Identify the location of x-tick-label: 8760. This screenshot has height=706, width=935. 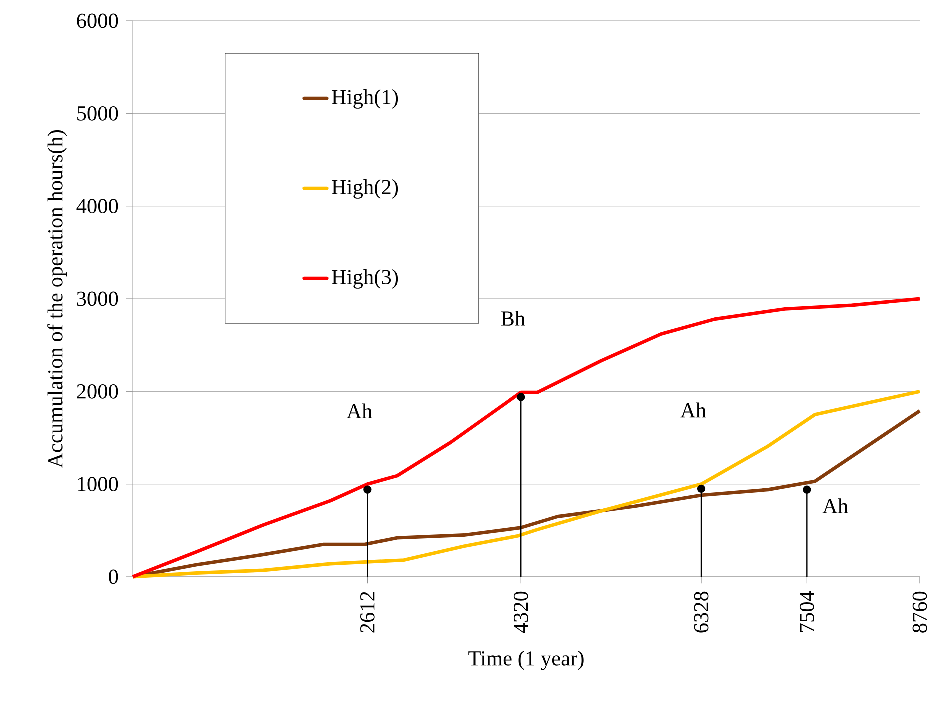
(920, 612).